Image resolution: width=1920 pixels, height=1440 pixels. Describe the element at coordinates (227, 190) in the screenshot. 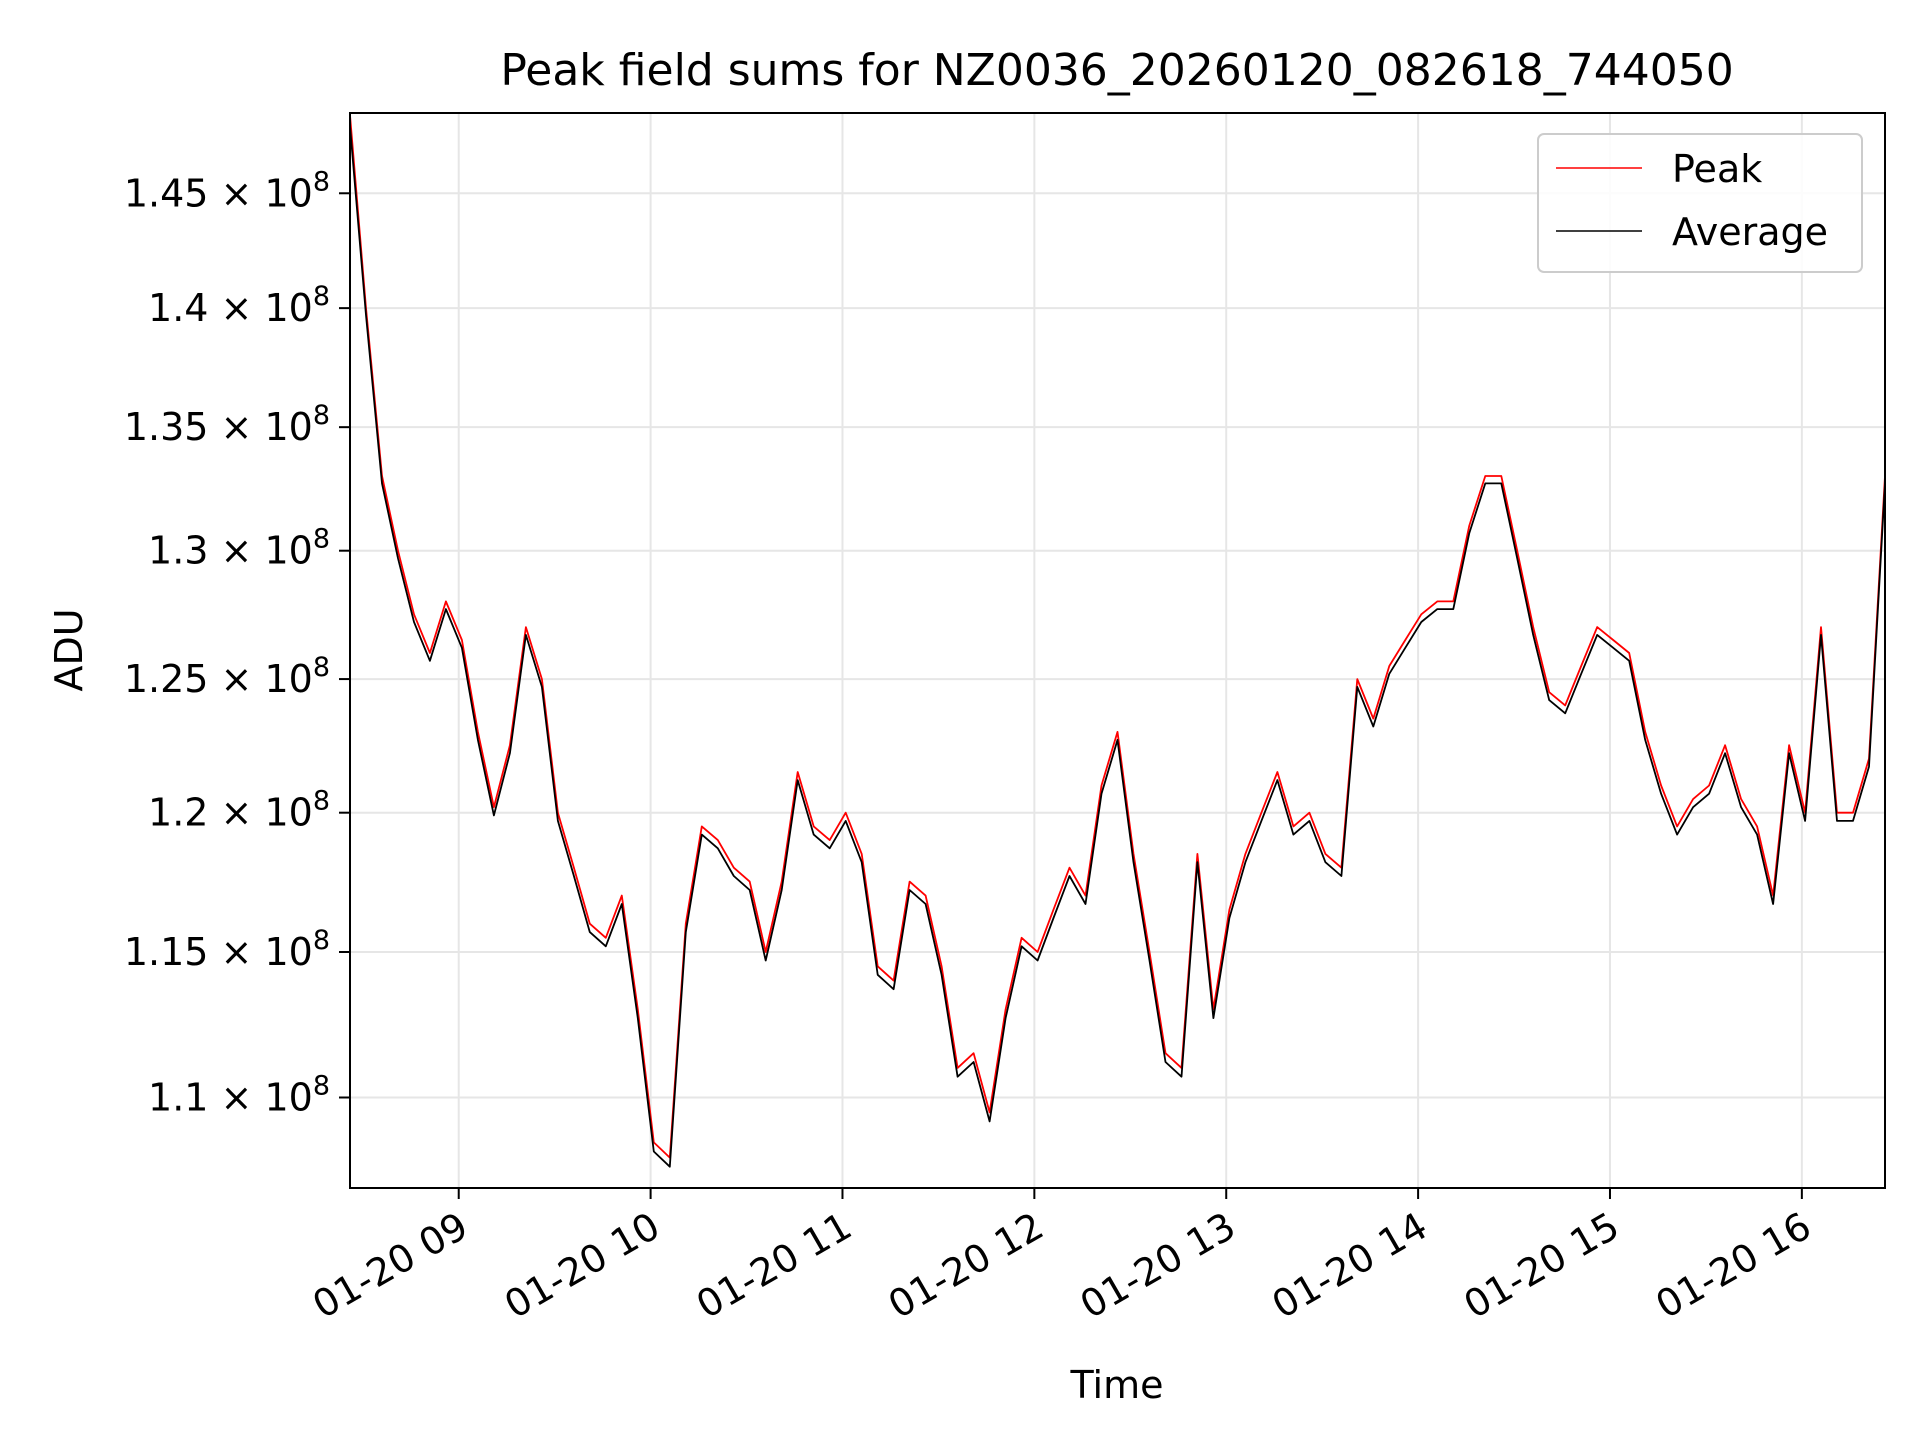

I see `y-tick-label: 1.45 × 108` at that location.